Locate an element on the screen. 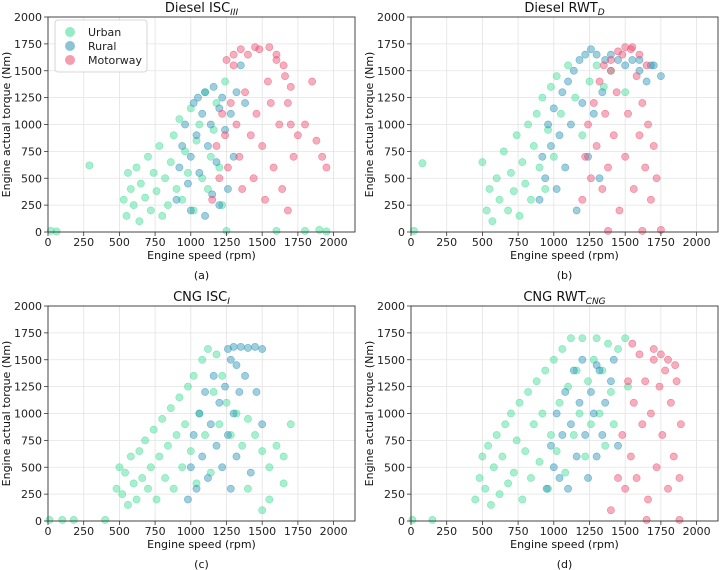  panel-label-b: (b) is located at coordinates (565, 275).